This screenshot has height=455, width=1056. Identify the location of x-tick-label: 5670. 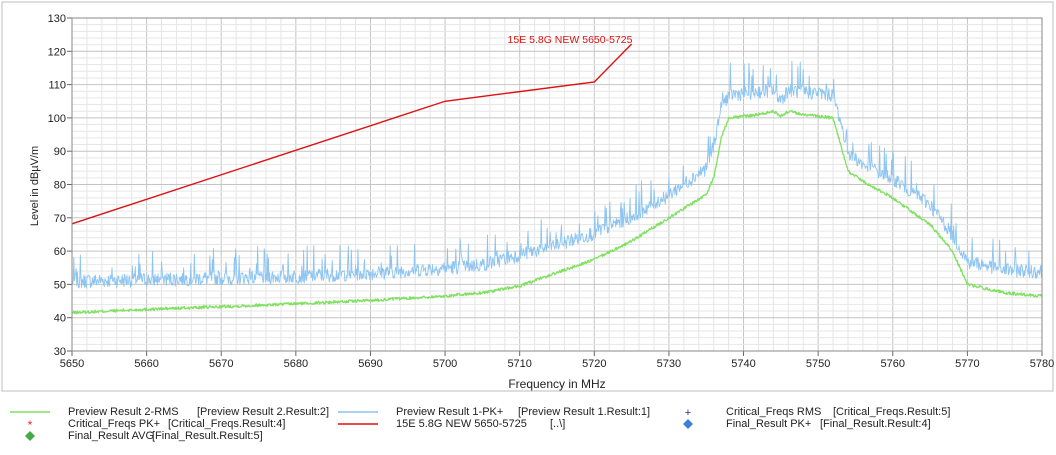
(221, 364).